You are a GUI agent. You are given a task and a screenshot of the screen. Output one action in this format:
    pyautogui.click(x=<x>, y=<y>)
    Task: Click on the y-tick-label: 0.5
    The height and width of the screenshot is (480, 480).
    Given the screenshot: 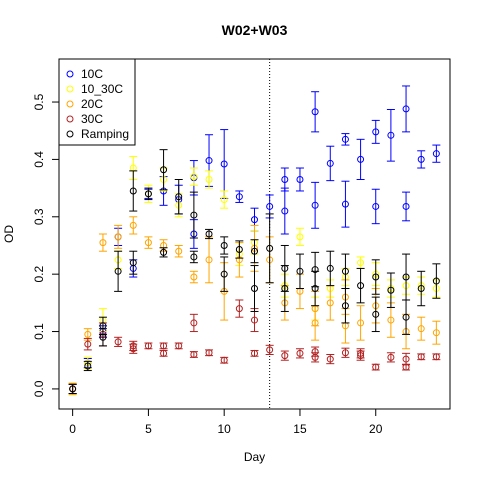 What is the action you would take?
    pyautogui.click(x=39, y=101)
    